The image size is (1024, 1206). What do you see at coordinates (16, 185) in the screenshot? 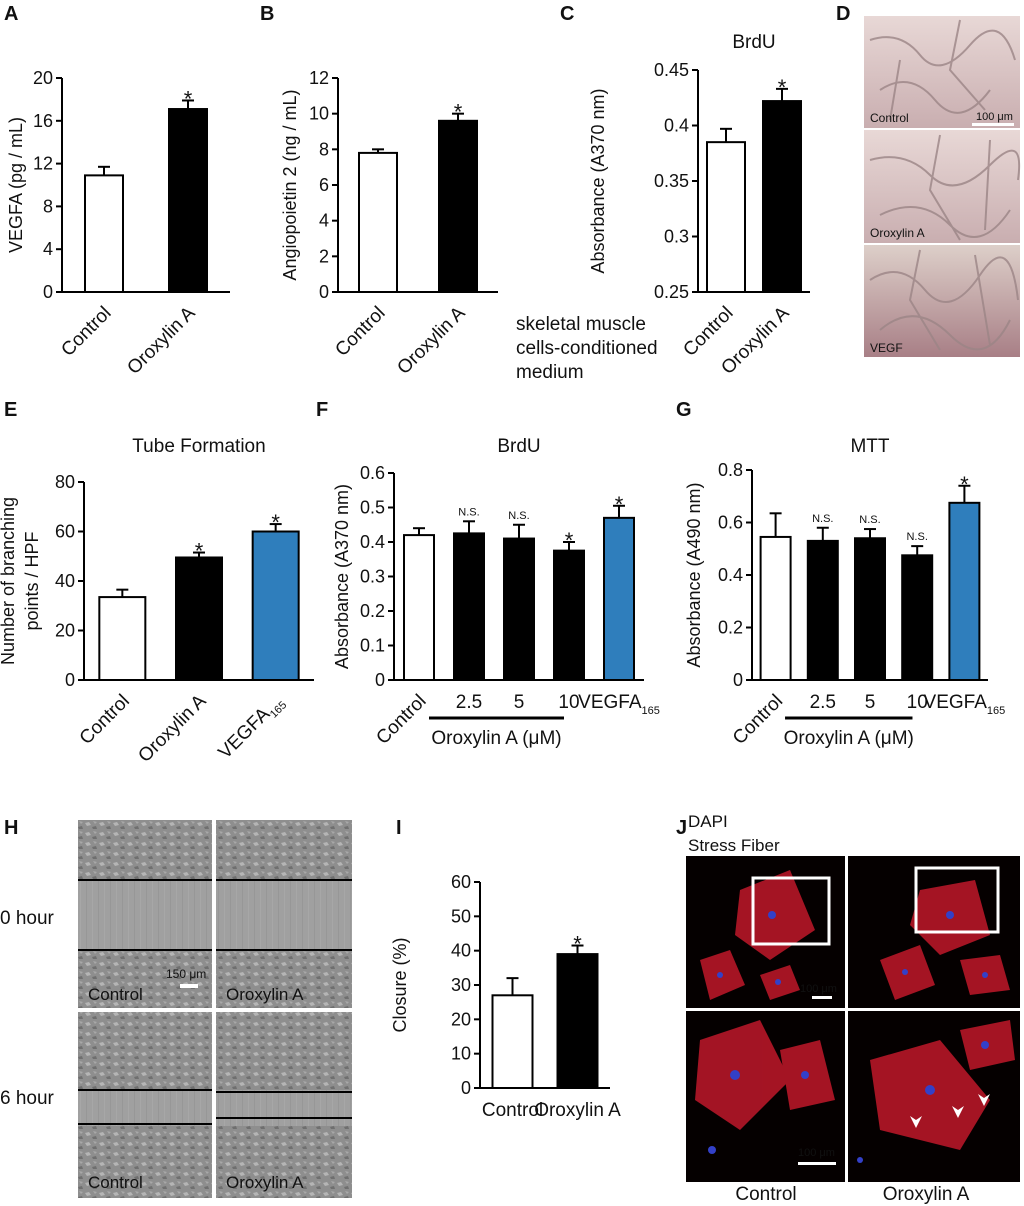
I see `y-axis-label: VEGFA (pg / mL)` at bounding box center [16, 185].